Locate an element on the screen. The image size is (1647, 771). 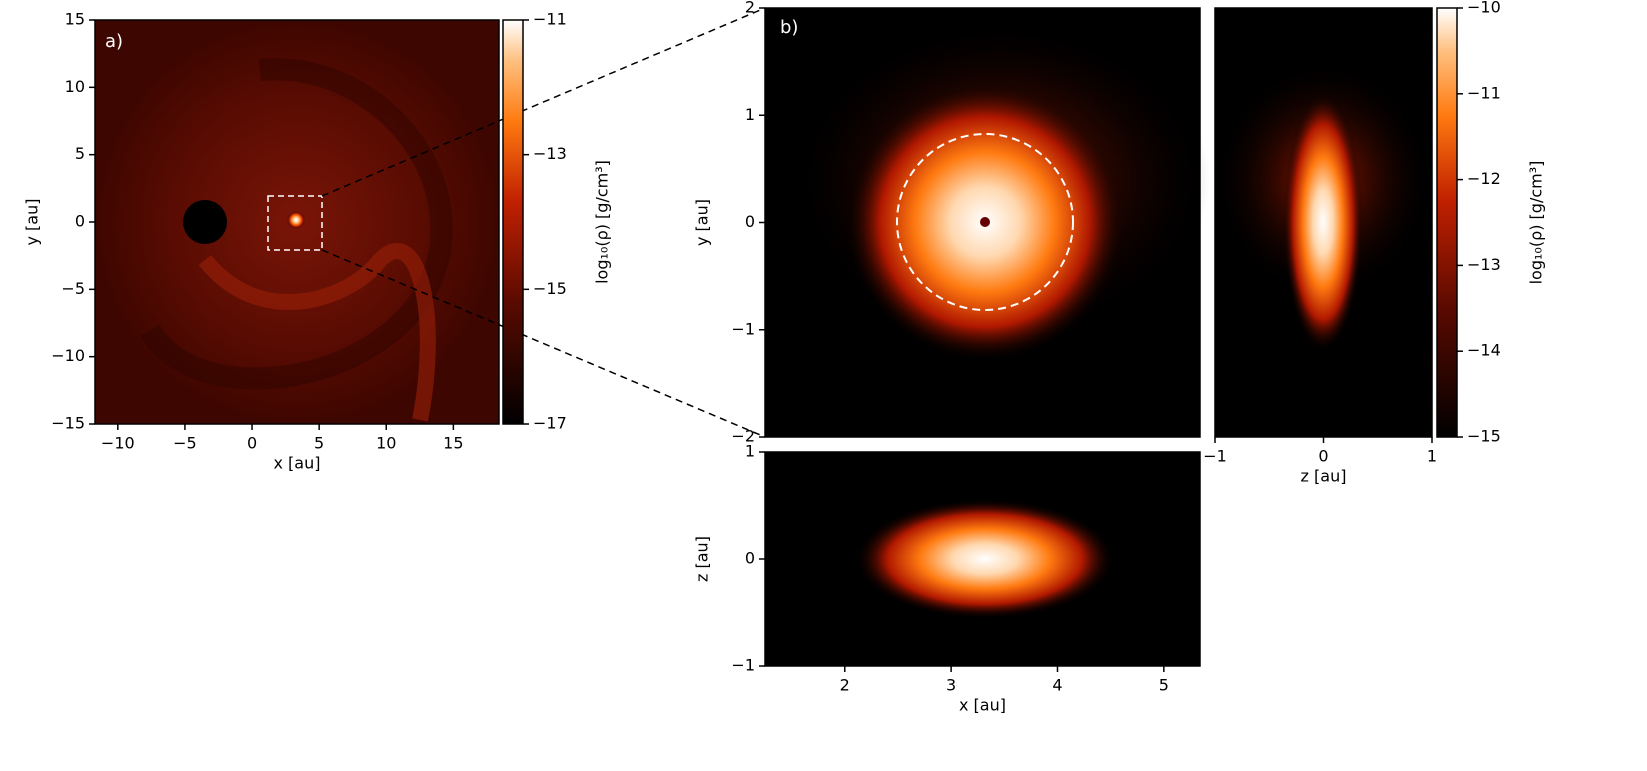
x-tick-label: 2 is located at coordinates (845, 685).